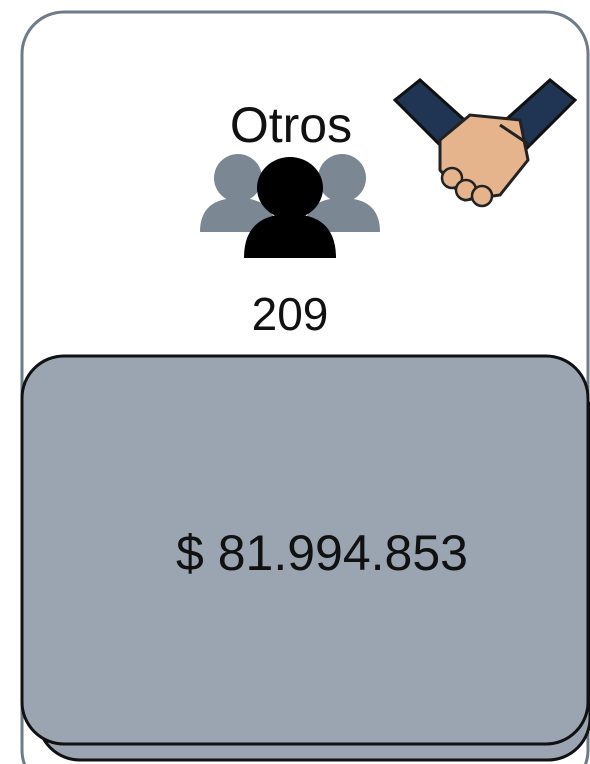 This screenshot has height=764, width=590. I want to click on card-title: Otros, so click(291, 125).